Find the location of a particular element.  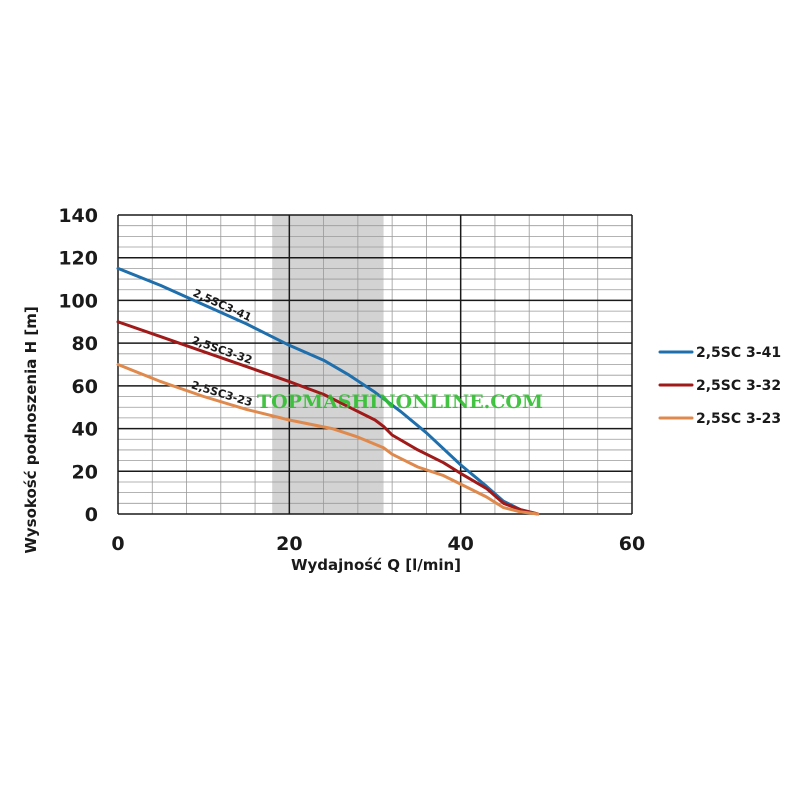

x-tick-label: 20 is located at coordinates (289, 544).